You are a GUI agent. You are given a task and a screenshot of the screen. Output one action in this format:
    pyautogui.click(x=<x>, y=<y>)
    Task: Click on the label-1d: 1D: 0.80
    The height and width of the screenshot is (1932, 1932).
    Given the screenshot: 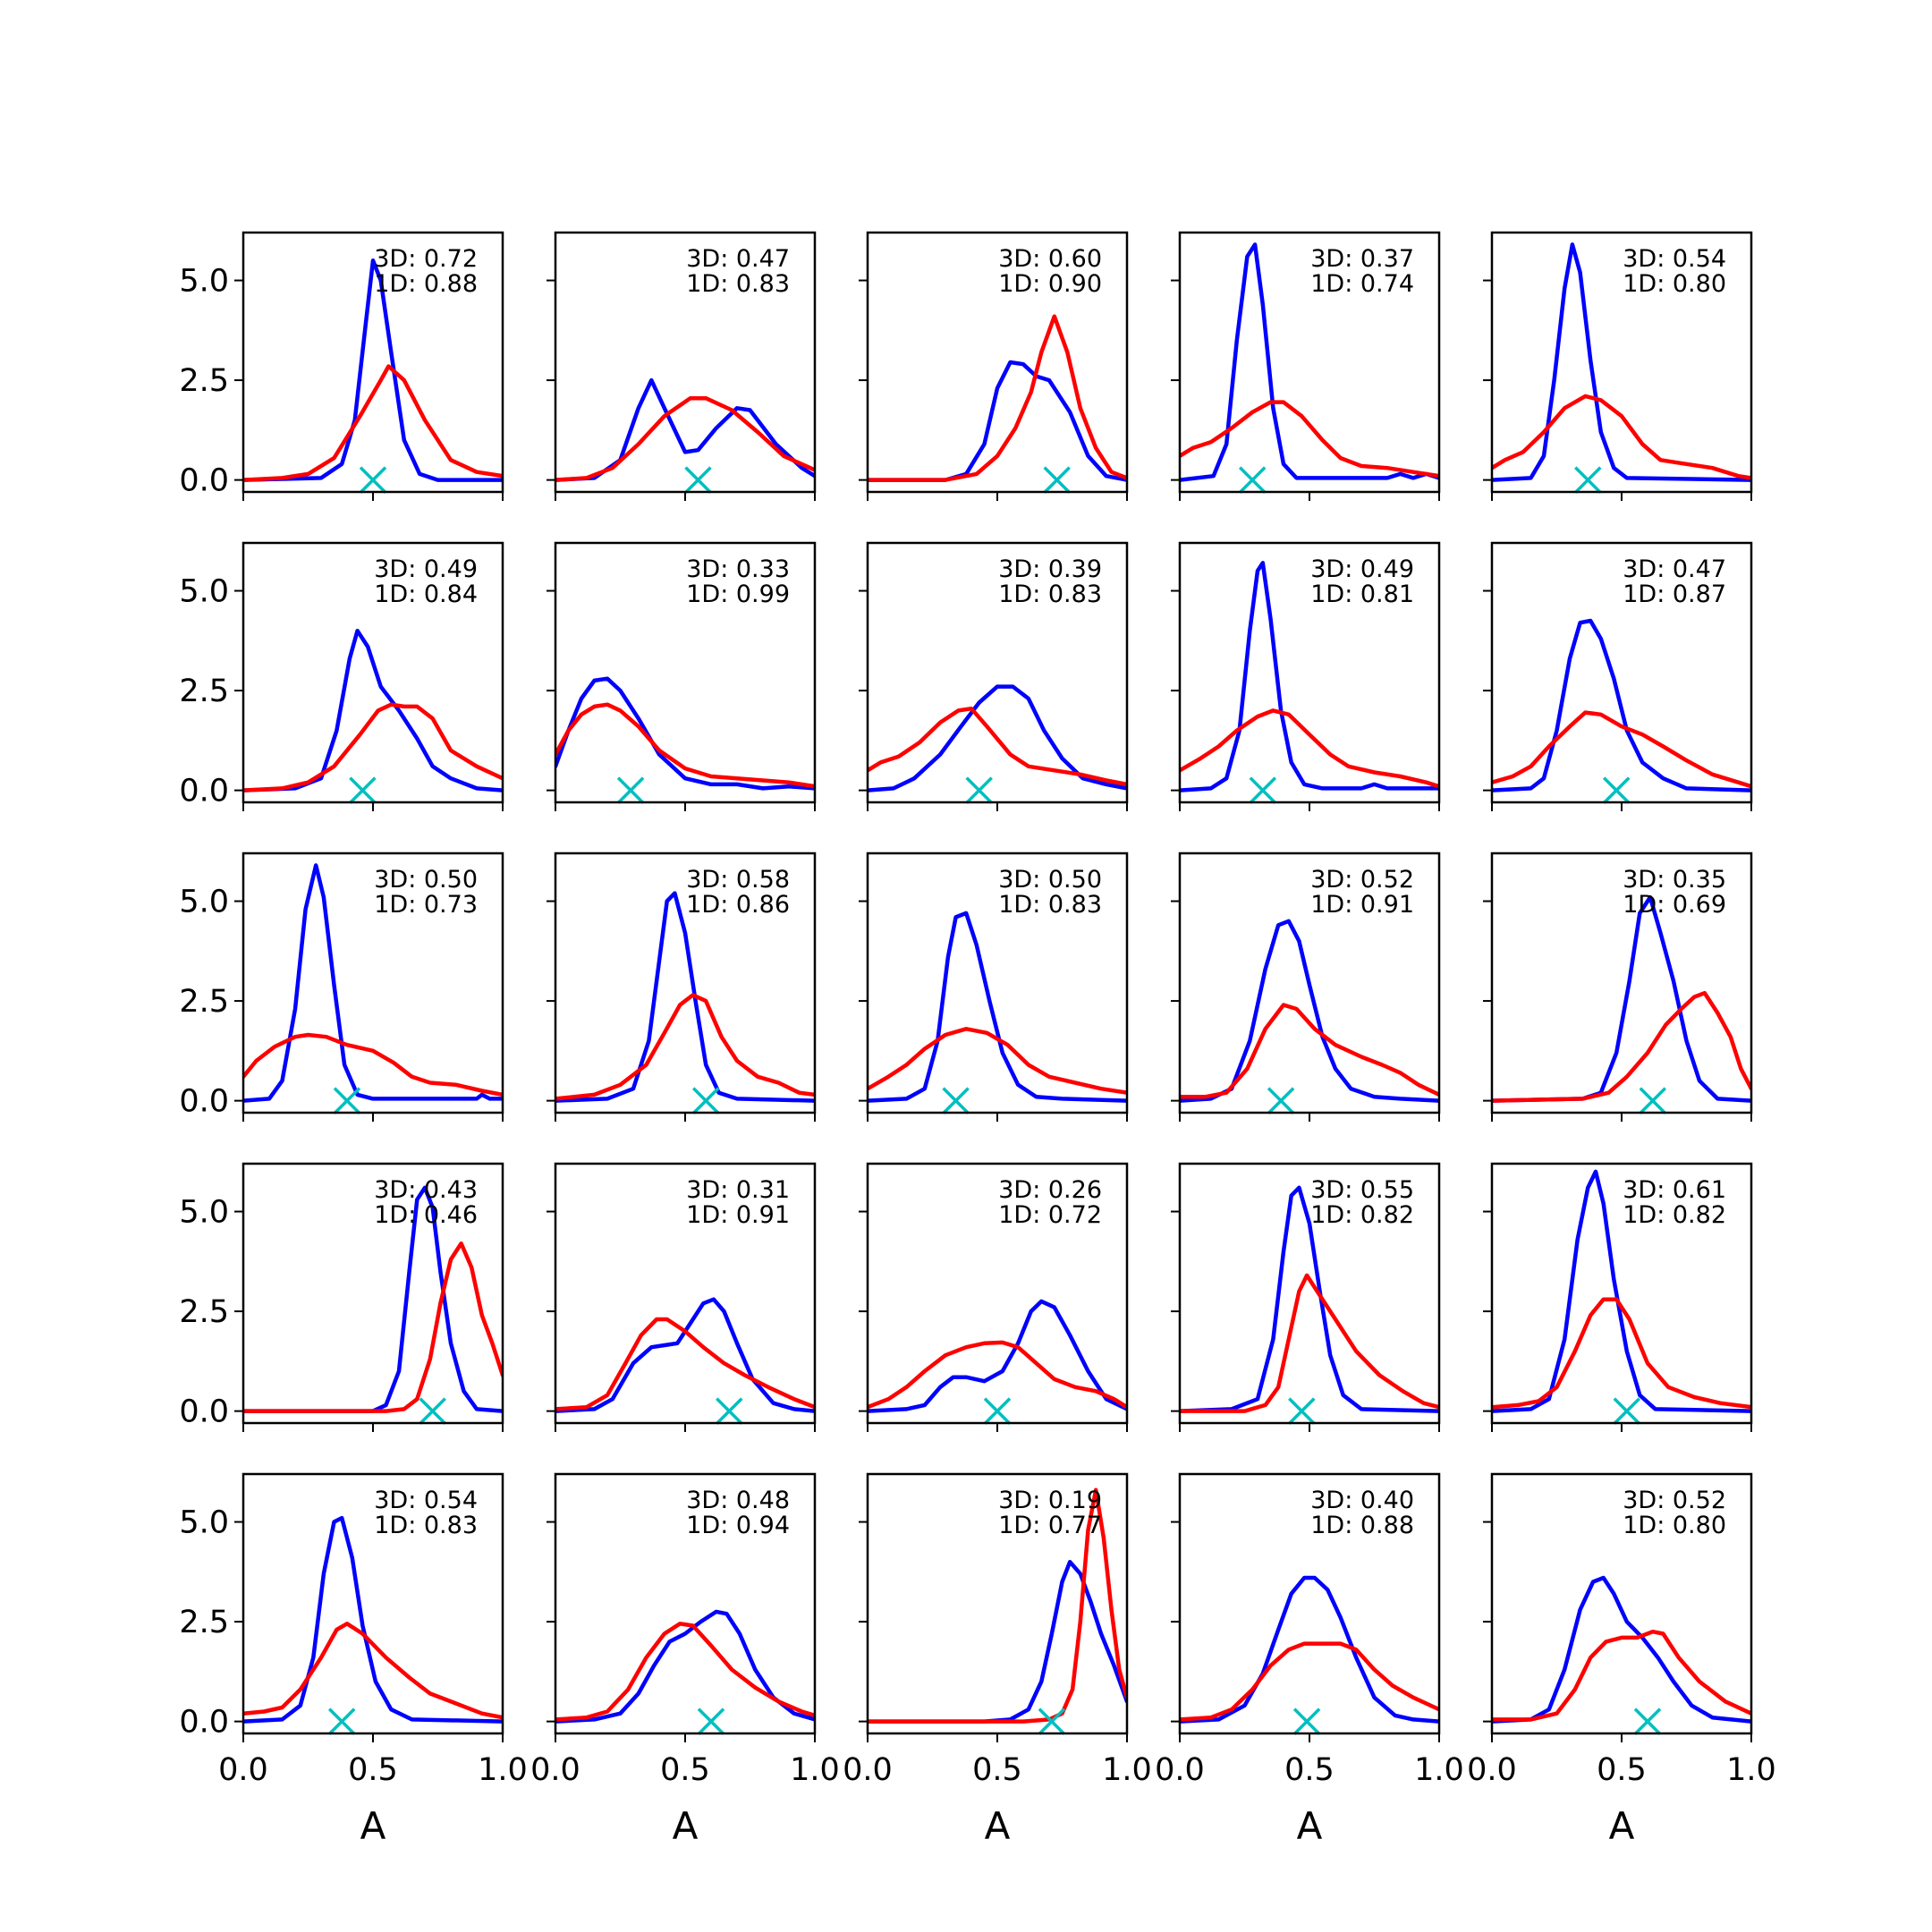 What is the action you would take?
    pyautogui.click(x=1674, y=284)
    